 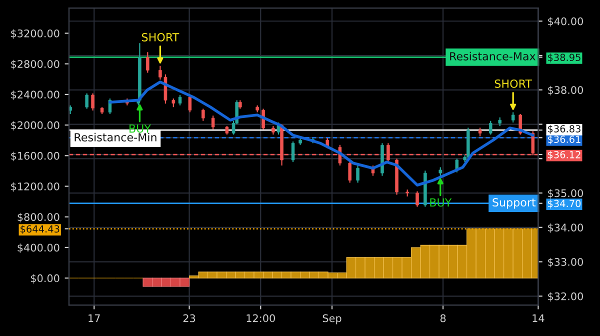 I want to click on y2-tick-label: $2000.00, so click(x=35, y=126).